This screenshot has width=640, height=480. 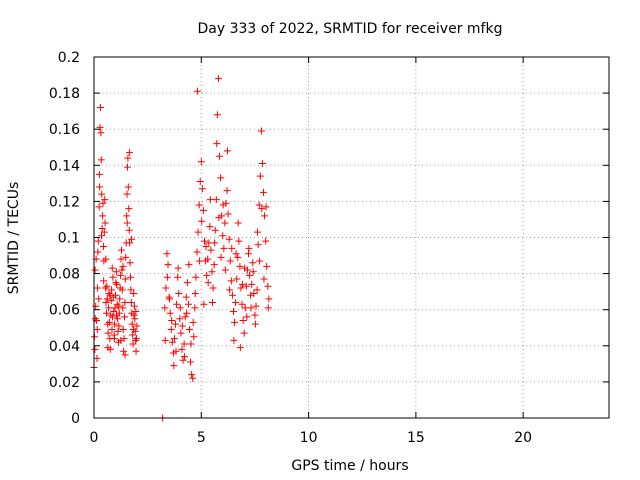 I want to click on x-tick-label: 15, so click(x=416, y=438).